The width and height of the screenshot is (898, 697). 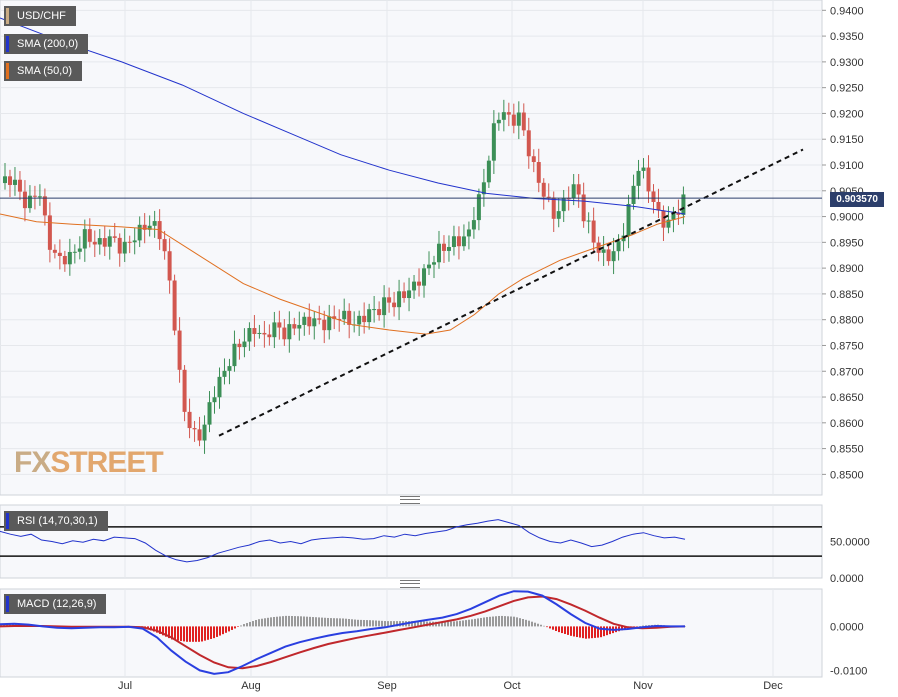 What do you see at coordinates (7, 604) in the screenshot?
I see `macd-swatch` at bounding box center [7, 604].